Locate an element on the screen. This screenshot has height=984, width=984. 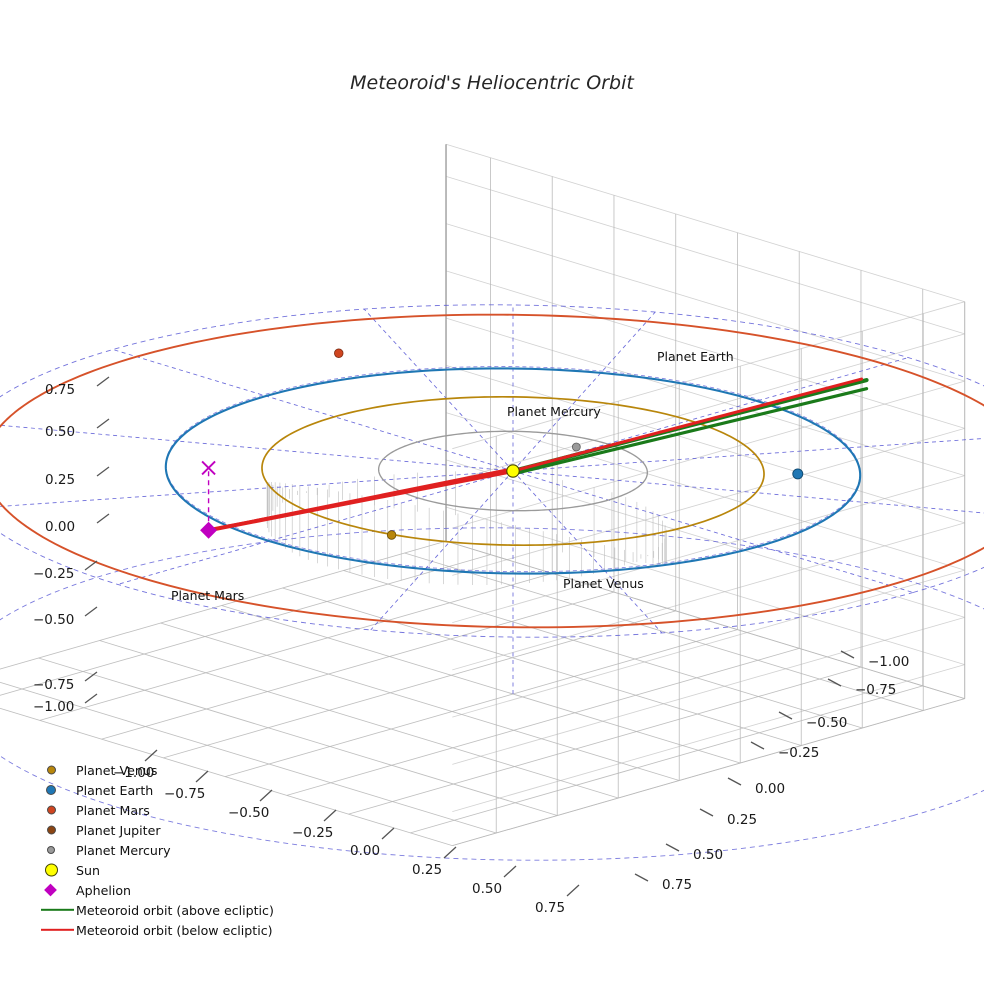
legend-item: Aphelion is located at coordinates (188, 890).